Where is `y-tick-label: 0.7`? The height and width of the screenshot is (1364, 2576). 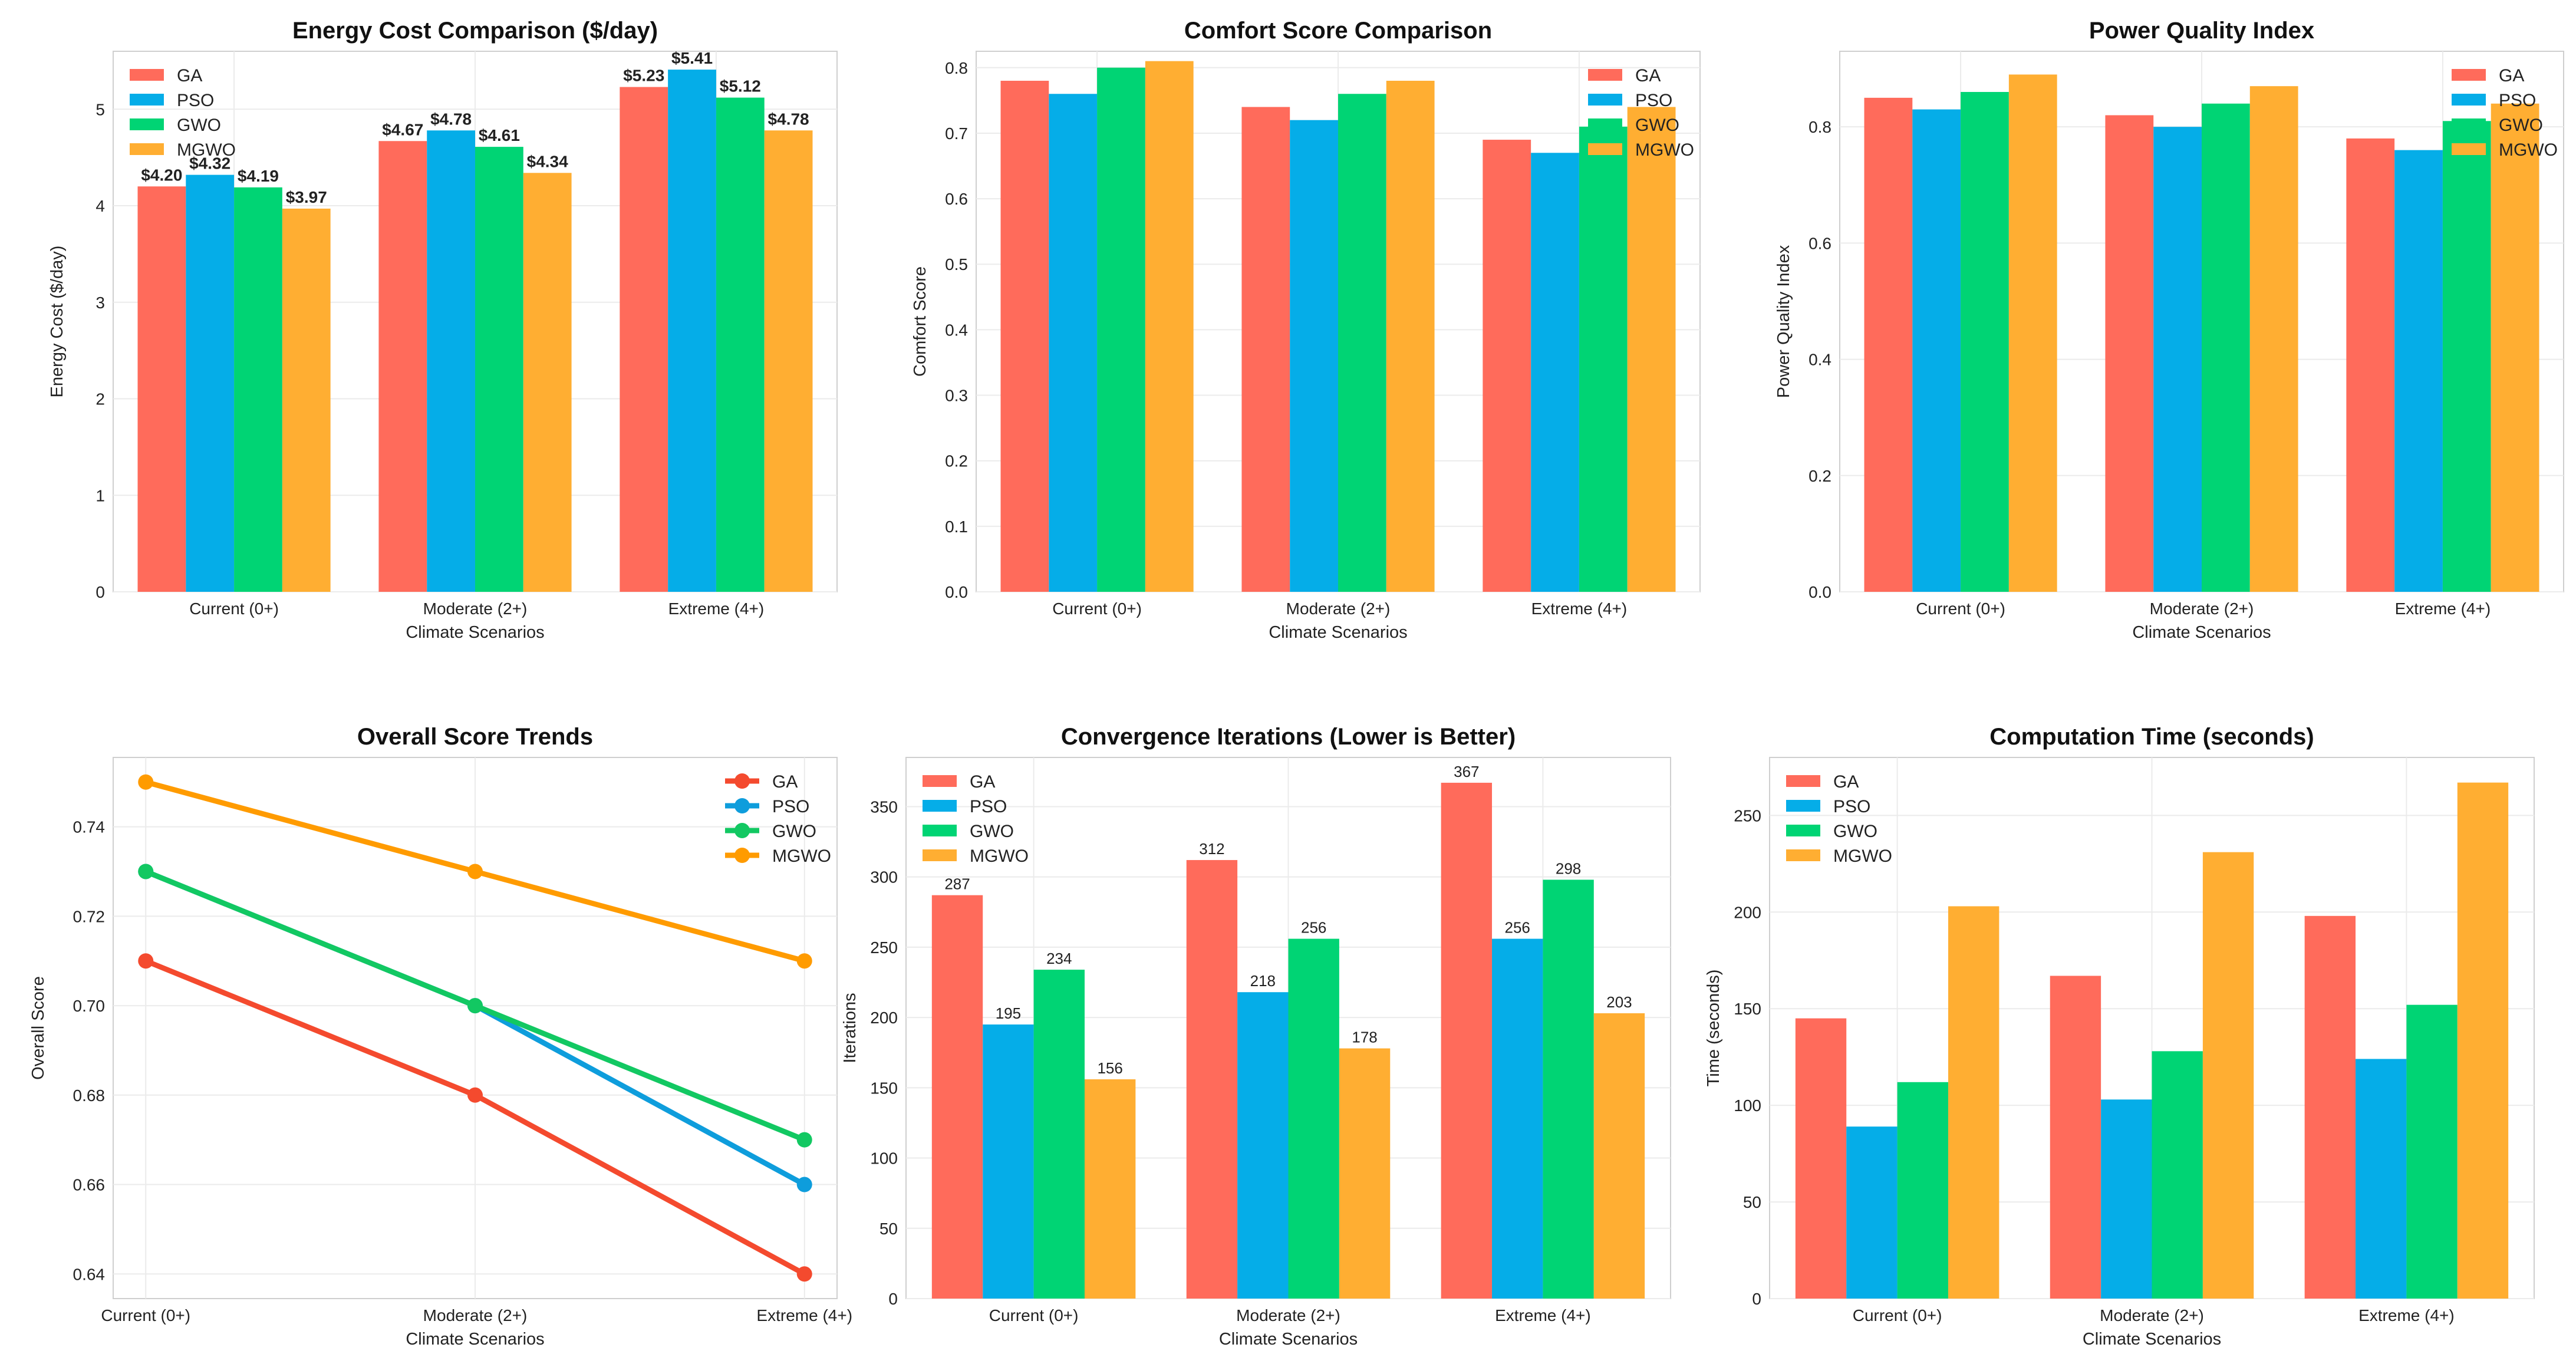 y-tick-label: 0.7 is located at coordinates (956, 134).